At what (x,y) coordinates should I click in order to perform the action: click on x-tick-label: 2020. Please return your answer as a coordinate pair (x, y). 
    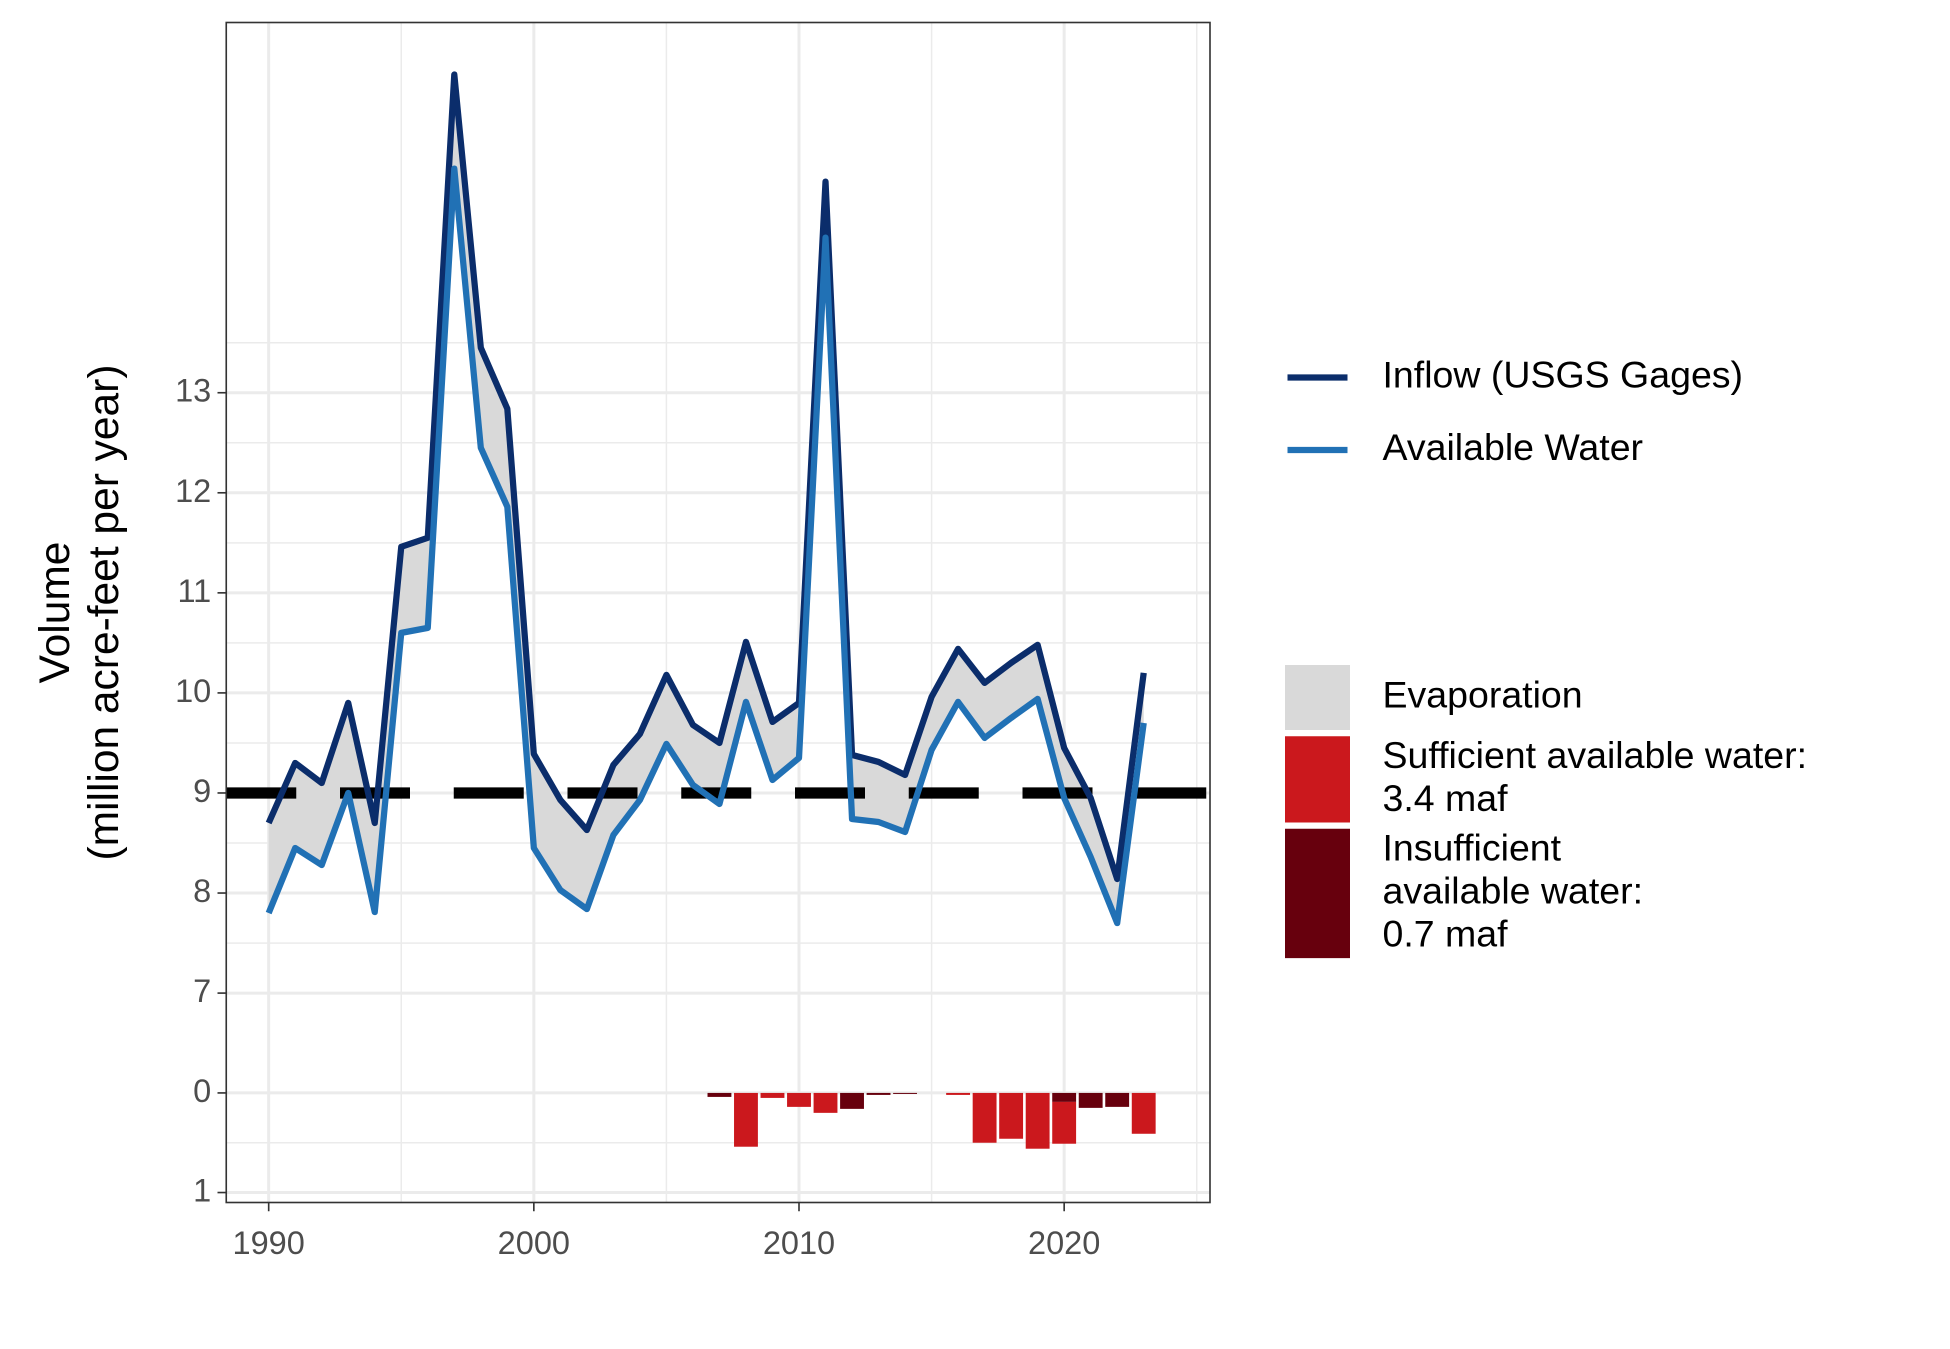
    Looking at the image, I should click on (1064, 1243).